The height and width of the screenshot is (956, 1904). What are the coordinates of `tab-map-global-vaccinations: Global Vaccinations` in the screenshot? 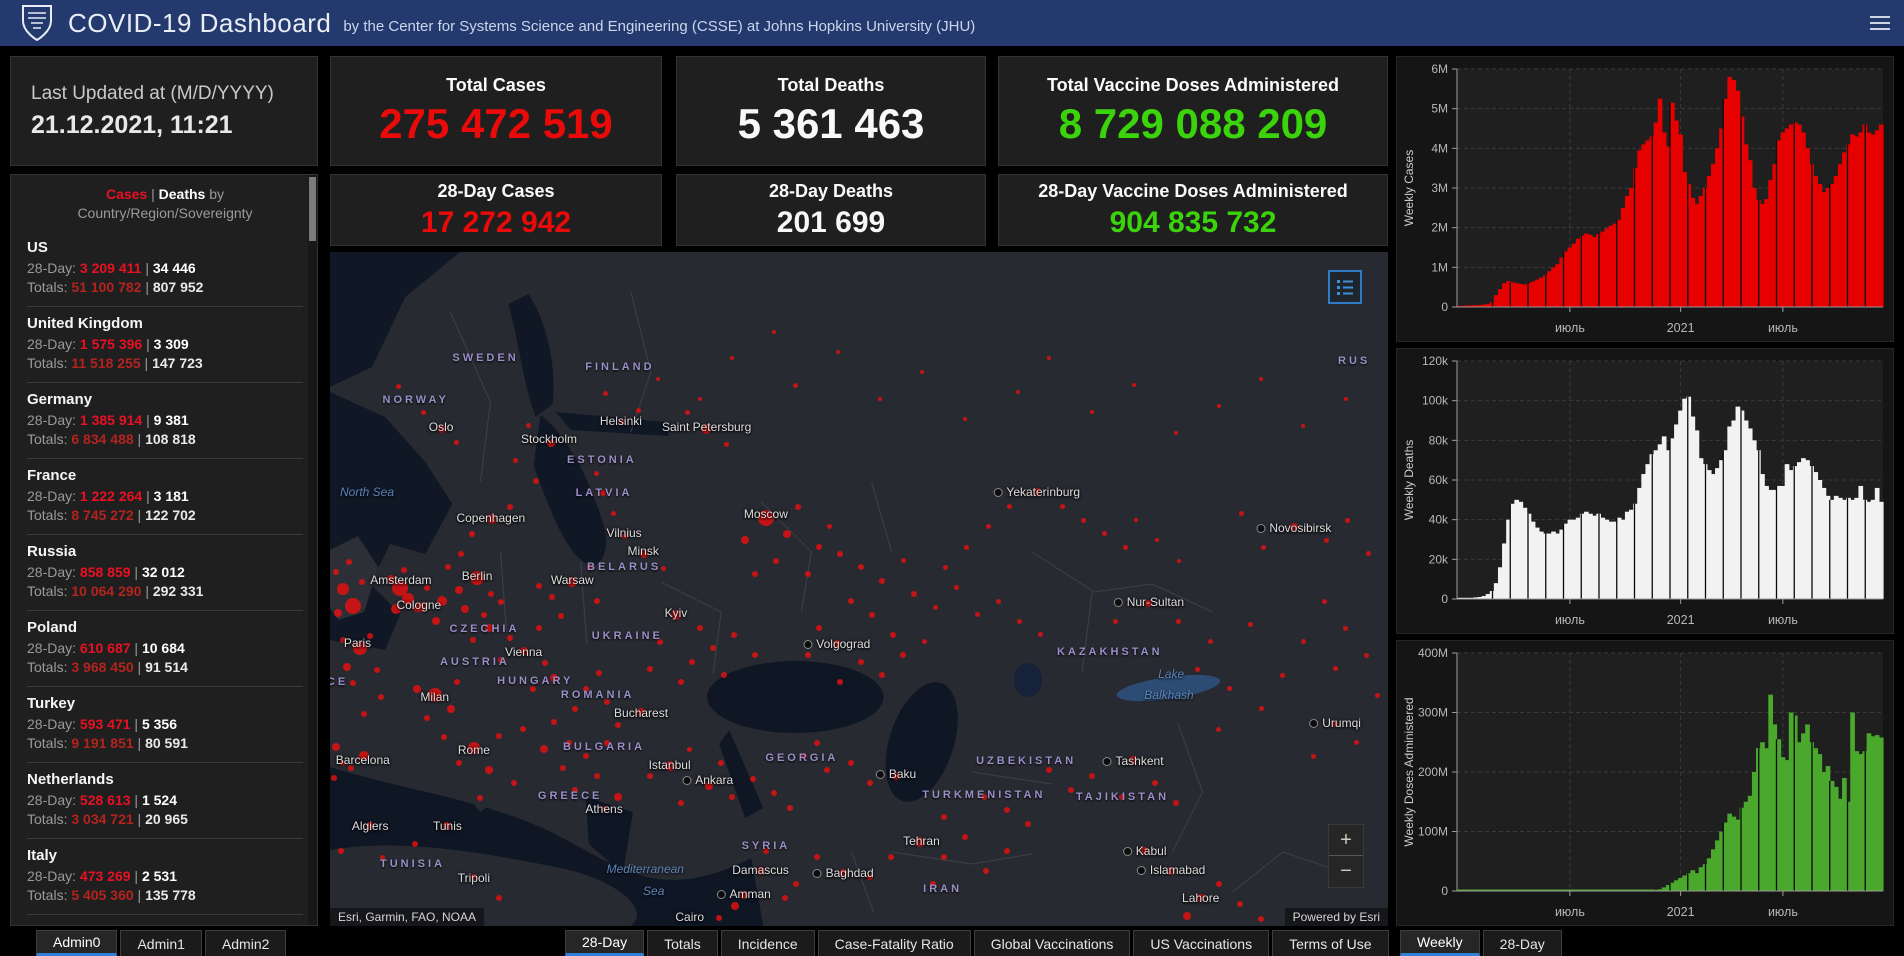 It's located at (1052, 943).